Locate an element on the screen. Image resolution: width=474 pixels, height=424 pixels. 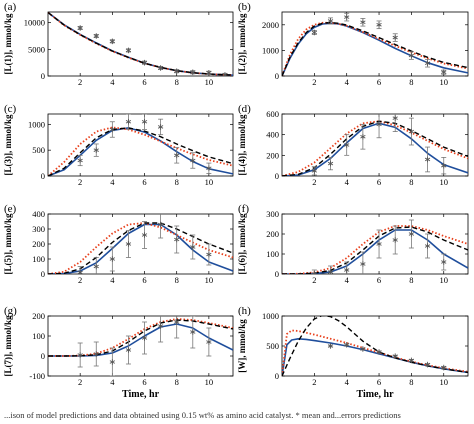
y-axis-label: [L(7)], mmol/kg is located at coordinates (8, 345).